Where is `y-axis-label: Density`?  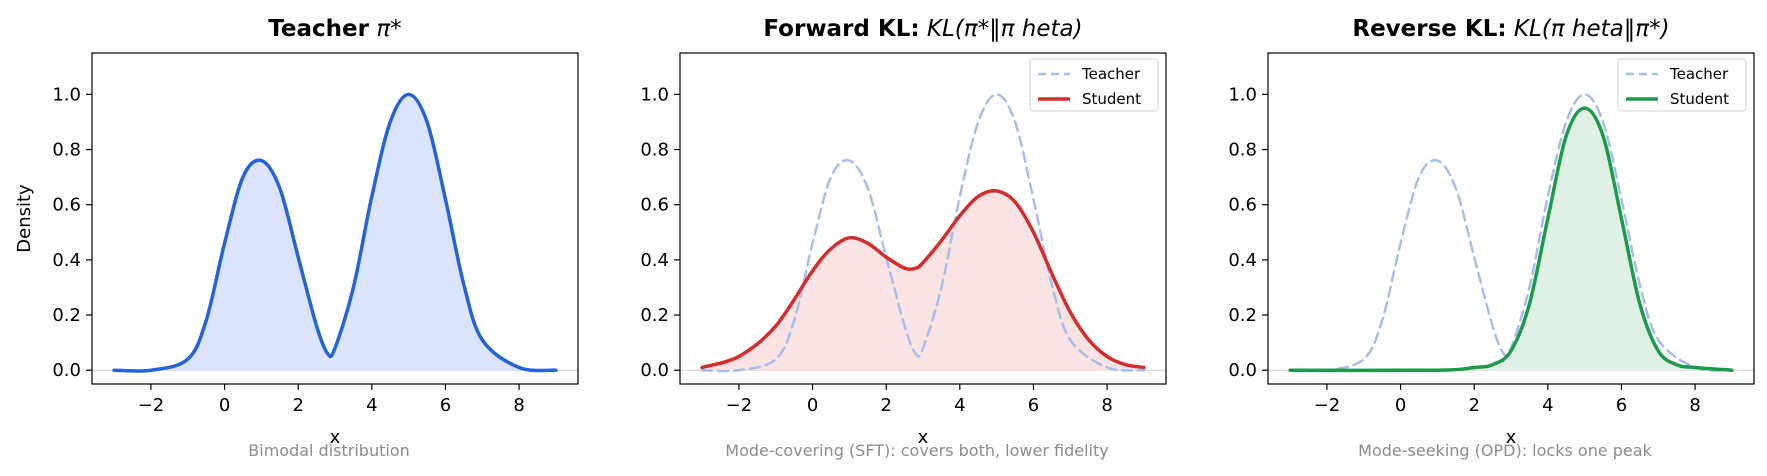 y-axis-label: Density is located at coordinates (24, 218).